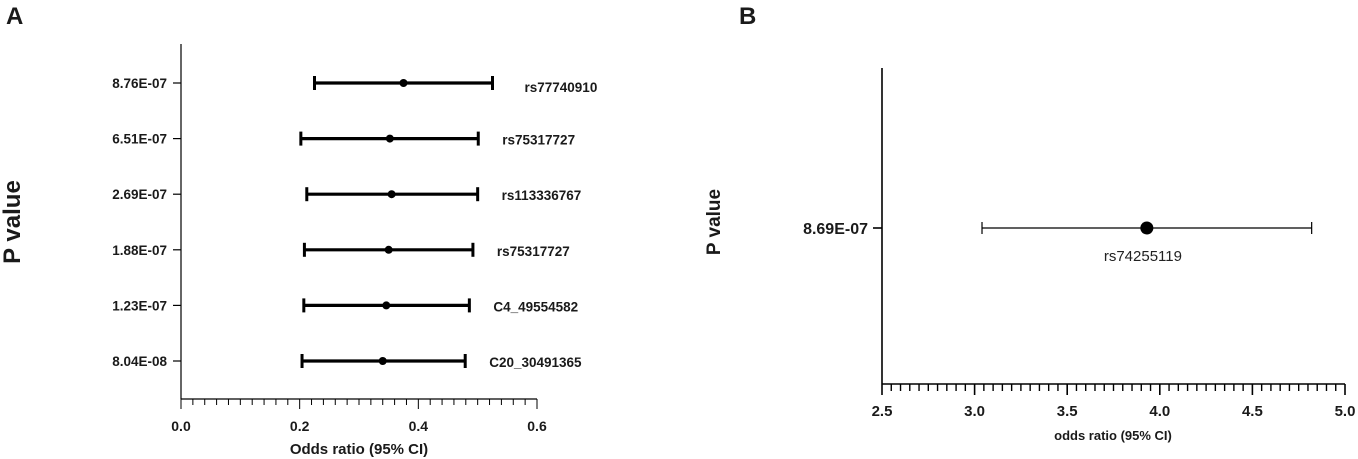 This screenshot has height=459, width=1358. Describe the element at coordinates (14, 16) in the screenshot. I see `panel-a-letter: A` at that location.